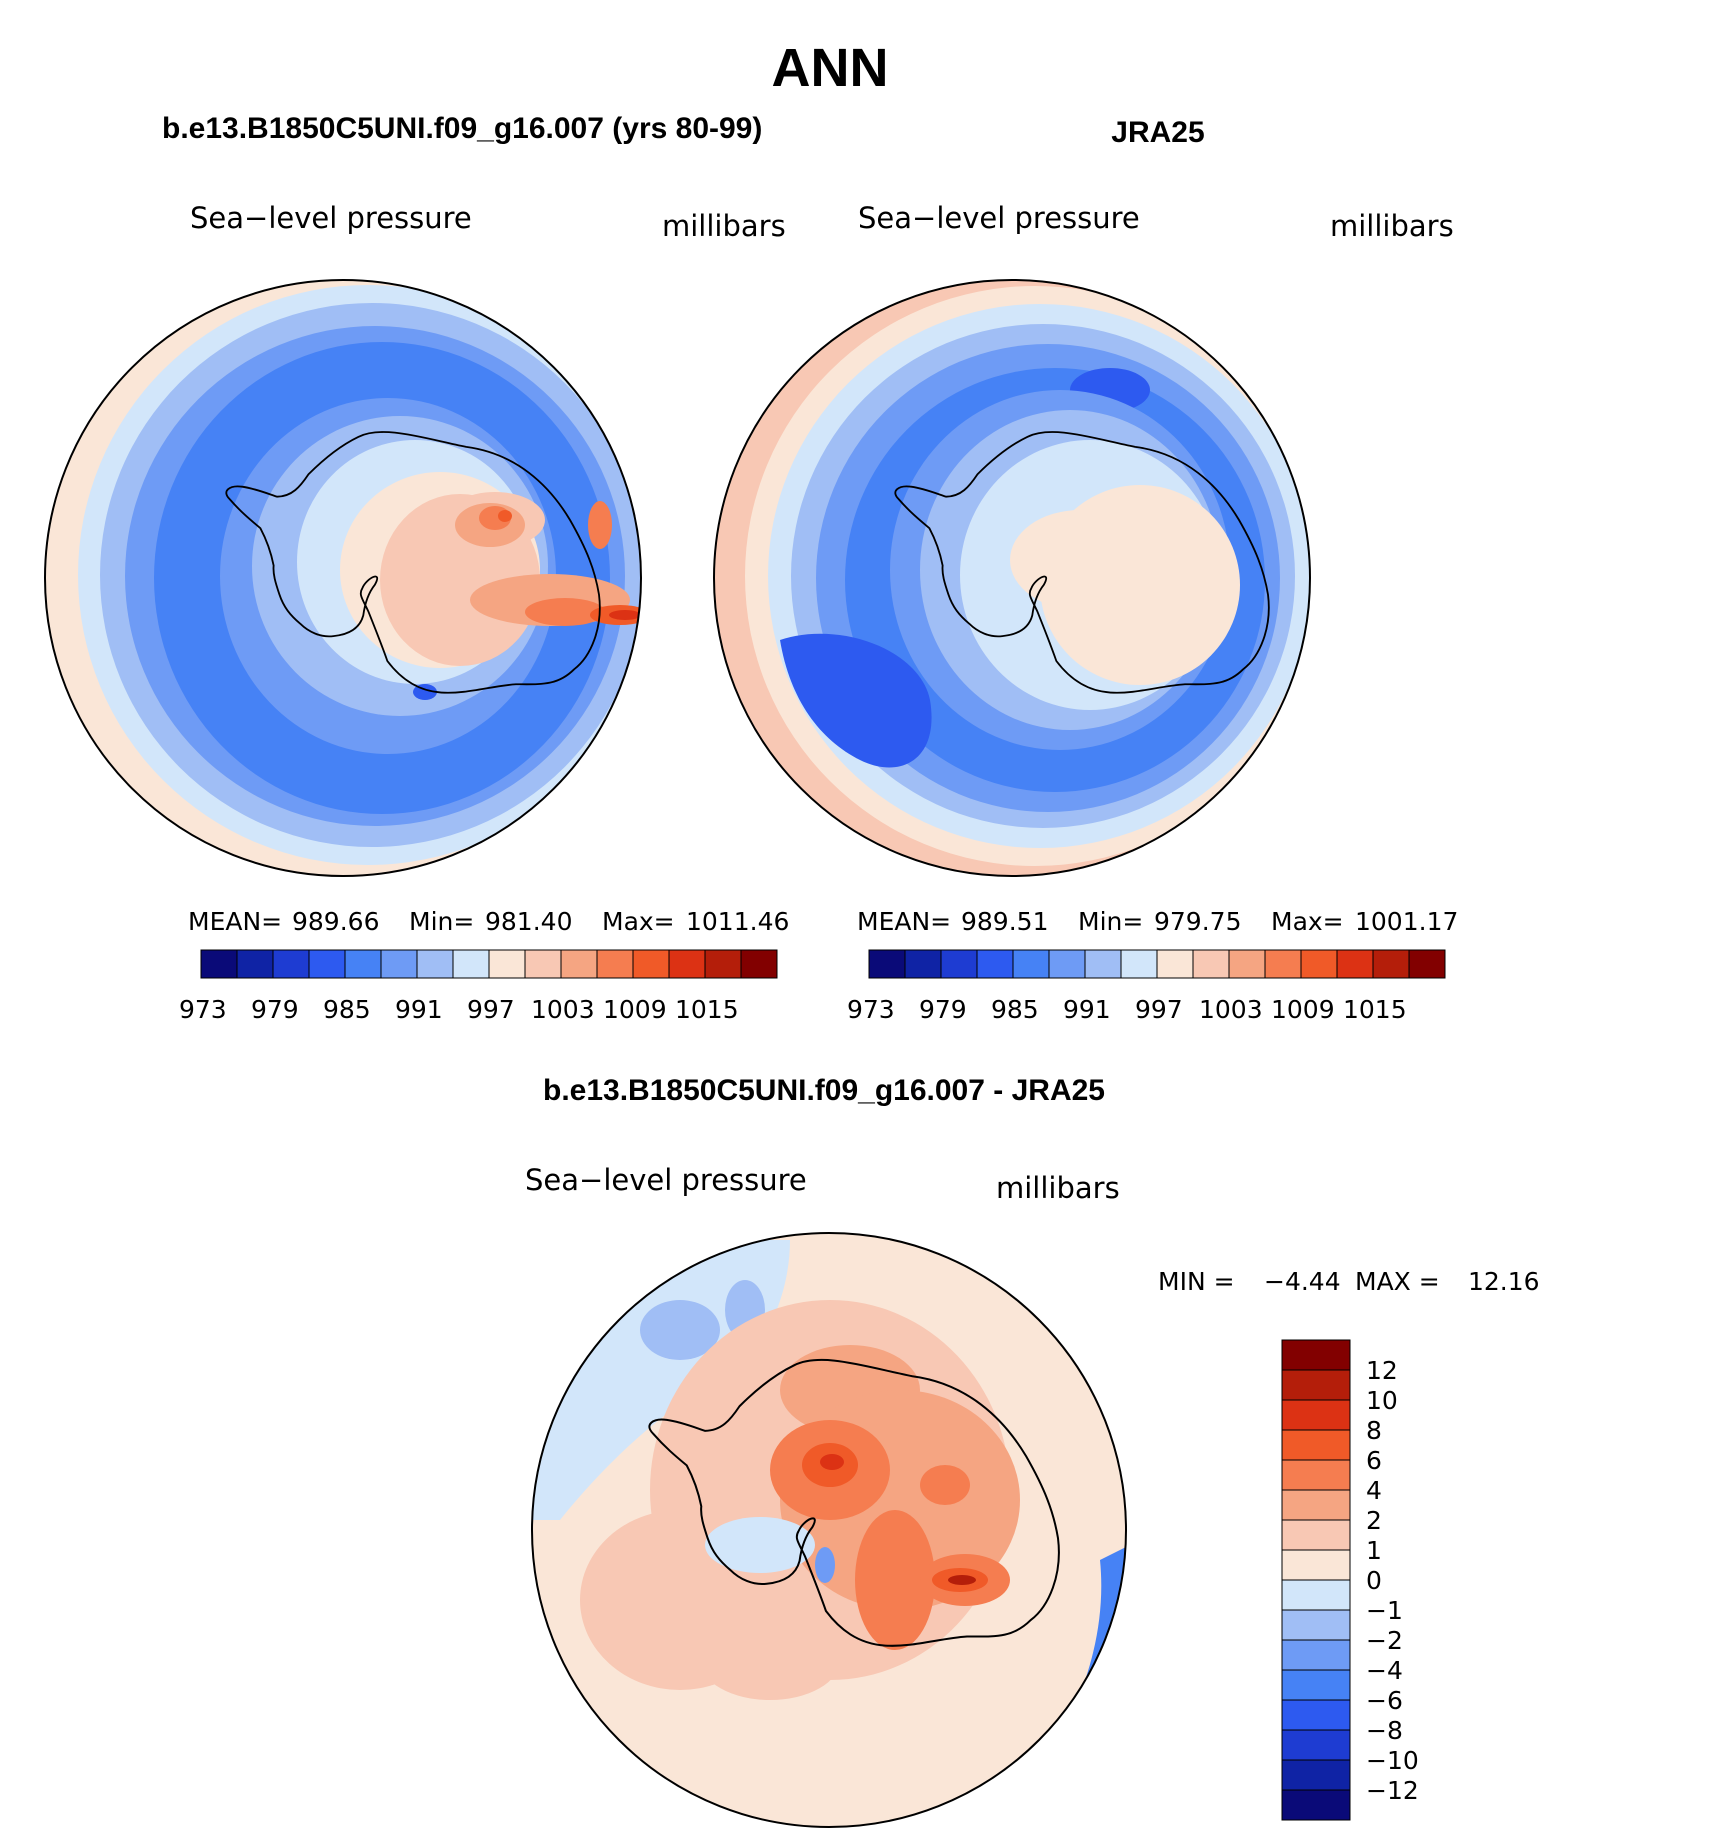 The image size is (1710, 1839). I want to click on obs-variable-label: Sea−level pressure, so click(999, 218).